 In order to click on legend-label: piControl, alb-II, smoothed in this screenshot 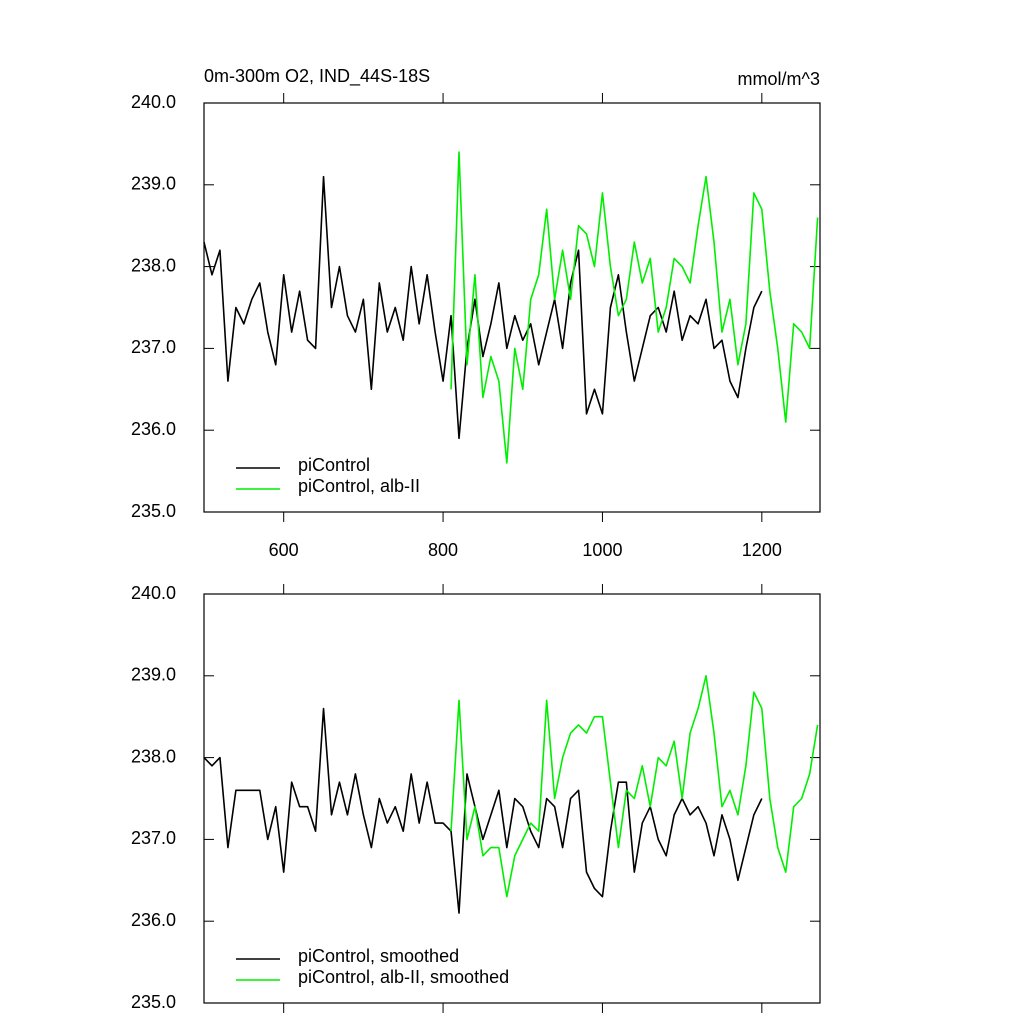, I will do `click(403, 977)`.